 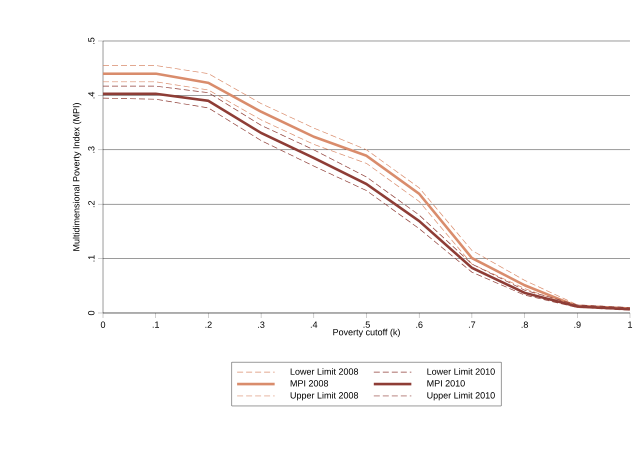 I want to click on x-tick-label: .1, so click(x=156, y=325).